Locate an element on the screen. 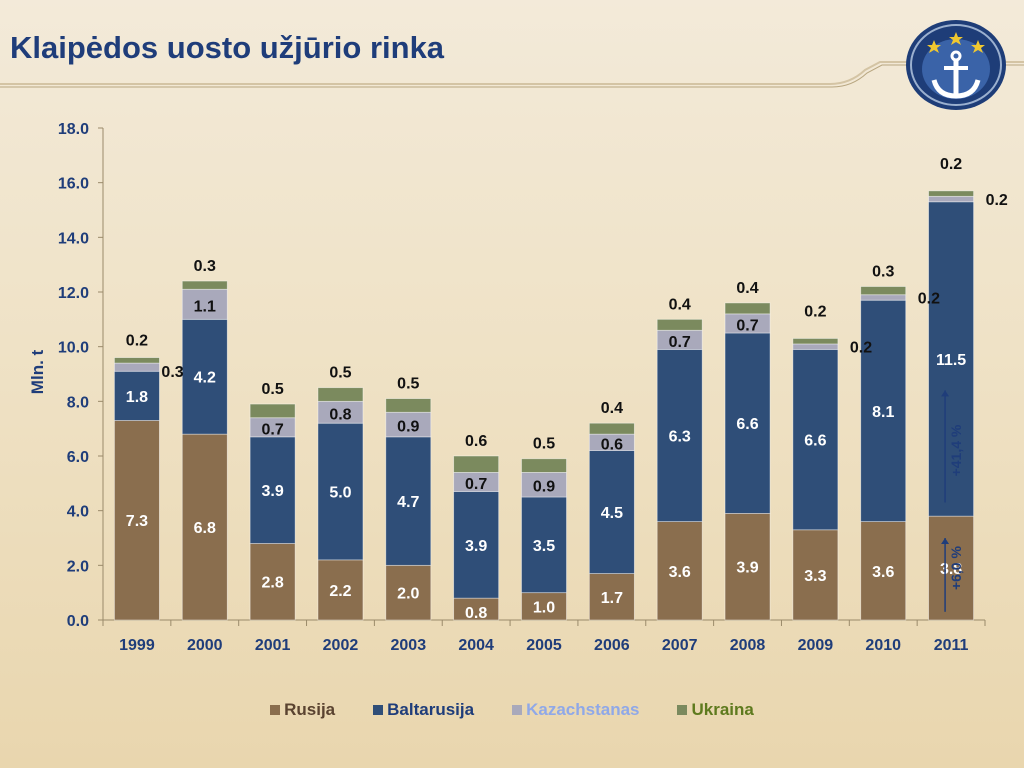  y-tick-label: 6.0 is located at coordinates (78, 457).